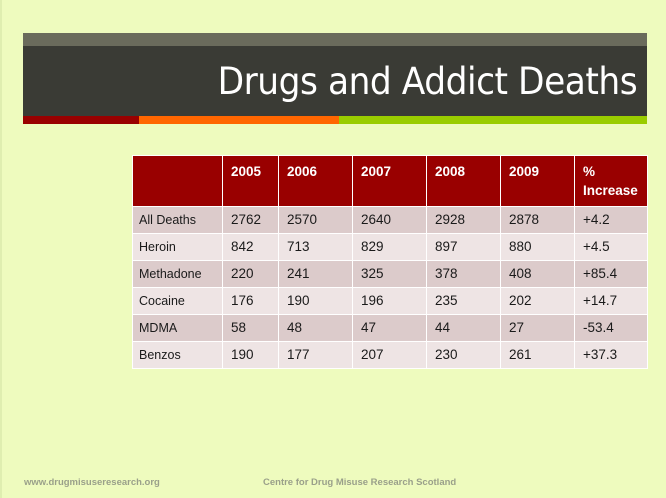  I want to click on footer-website: www.drugmisuseresearch.org, so click(92, 482).